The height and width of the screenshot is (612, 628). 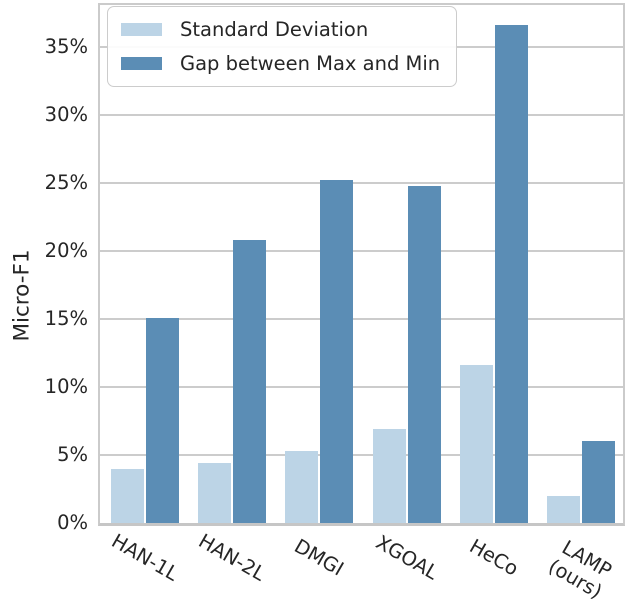 What do you see at coordinates (141, 63) in the screenshot?
I see `legend-swatch-gap-max-min-icon` at bounding box center [141, 63].